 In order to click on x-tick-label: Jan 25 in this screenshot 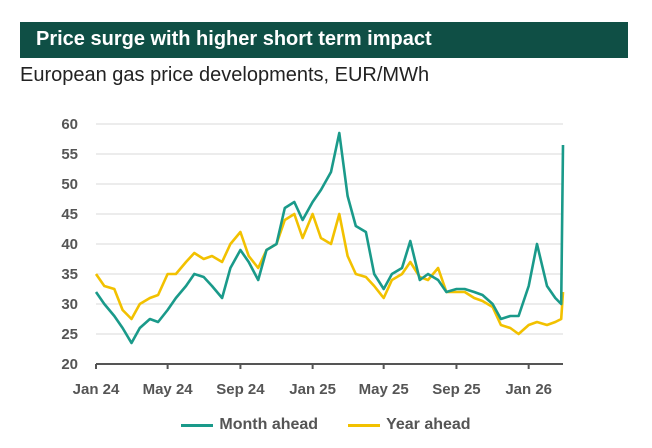, I will do `click(312, 389)`.